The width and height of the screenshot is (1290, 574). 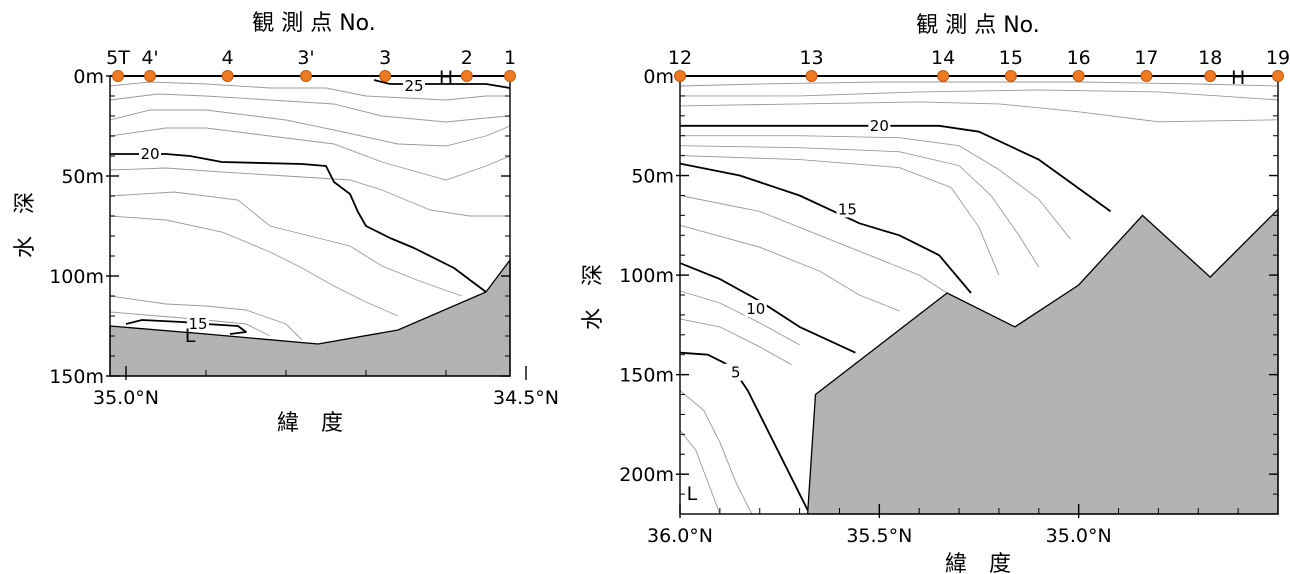 I want to click on station-label: 3, so click(x=385, y=58).